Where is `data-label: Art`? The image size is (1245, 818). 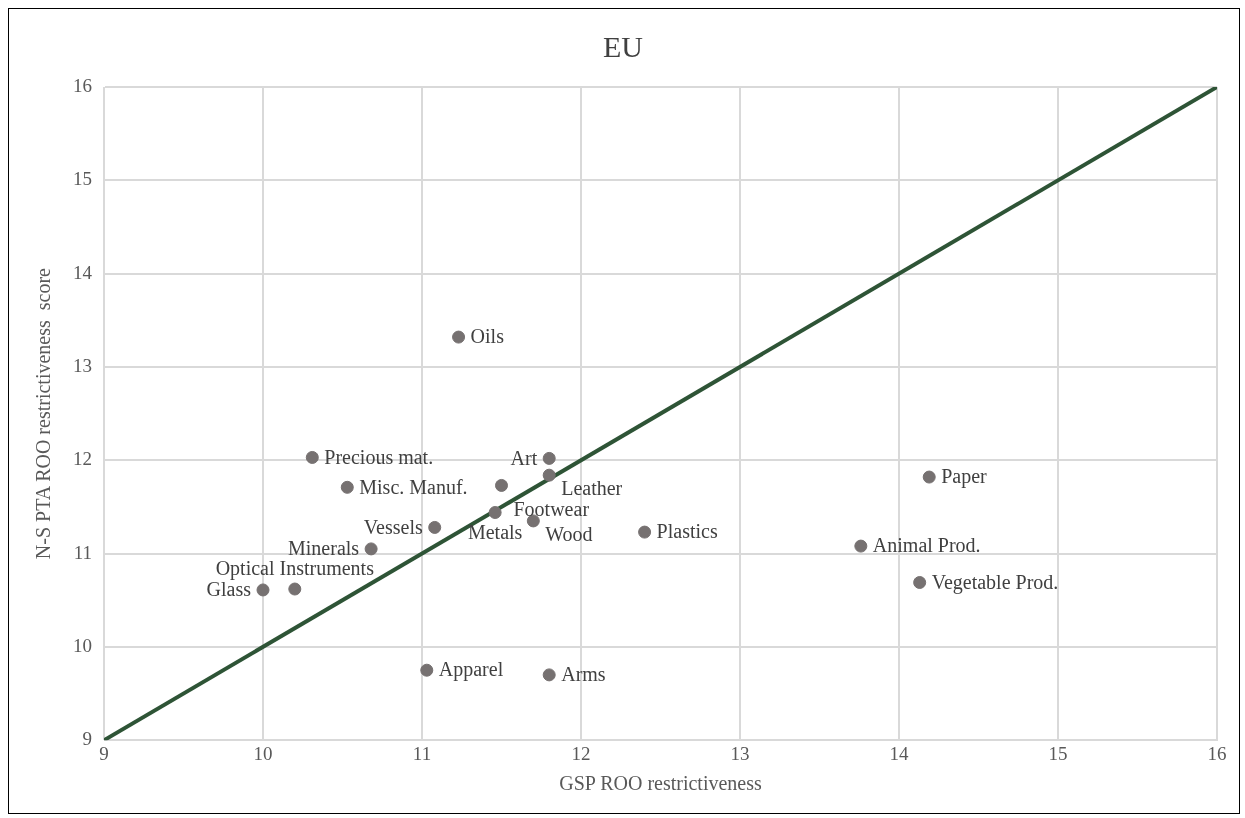 data-label: Art is located at coordinates (524, 457).